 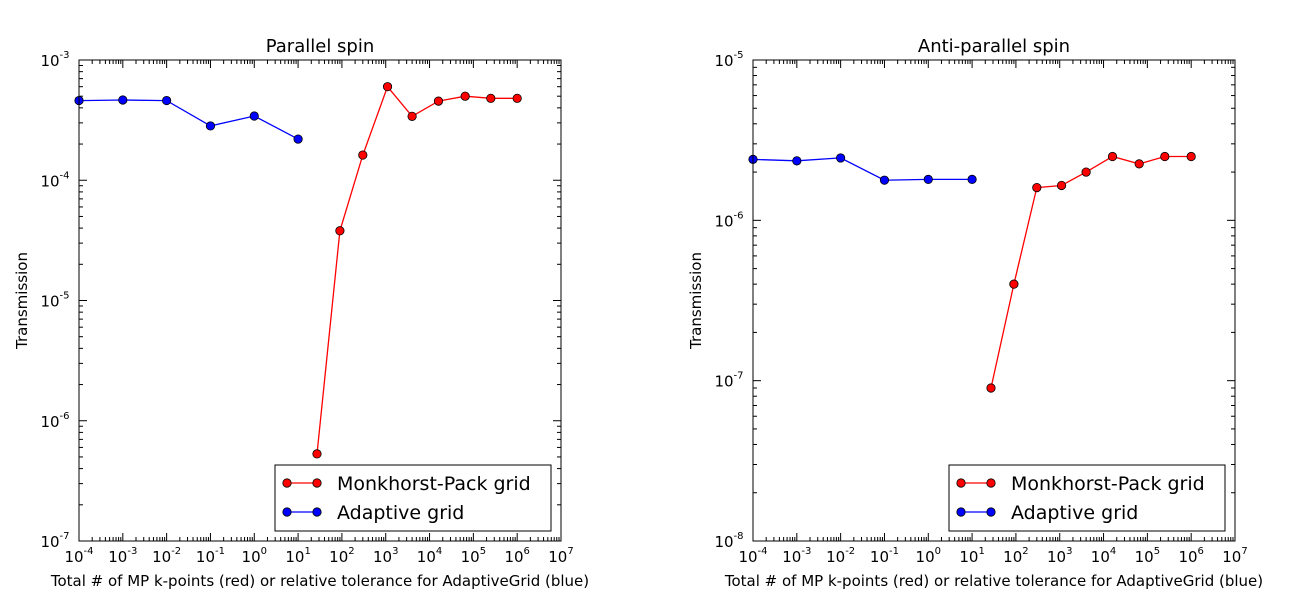 What do you see at coordinates (320, 46) in the screenshot?
I see `chart-title: Parallel spin` at bounding box center [320, 46].